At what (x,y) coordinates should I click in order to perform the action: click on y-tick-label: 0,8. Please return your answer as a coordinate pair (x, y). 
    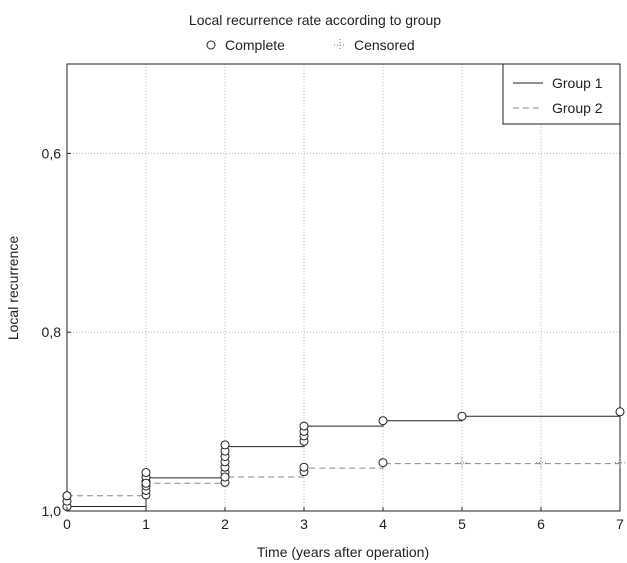
    Looking at the image, I should click on (52, 332).